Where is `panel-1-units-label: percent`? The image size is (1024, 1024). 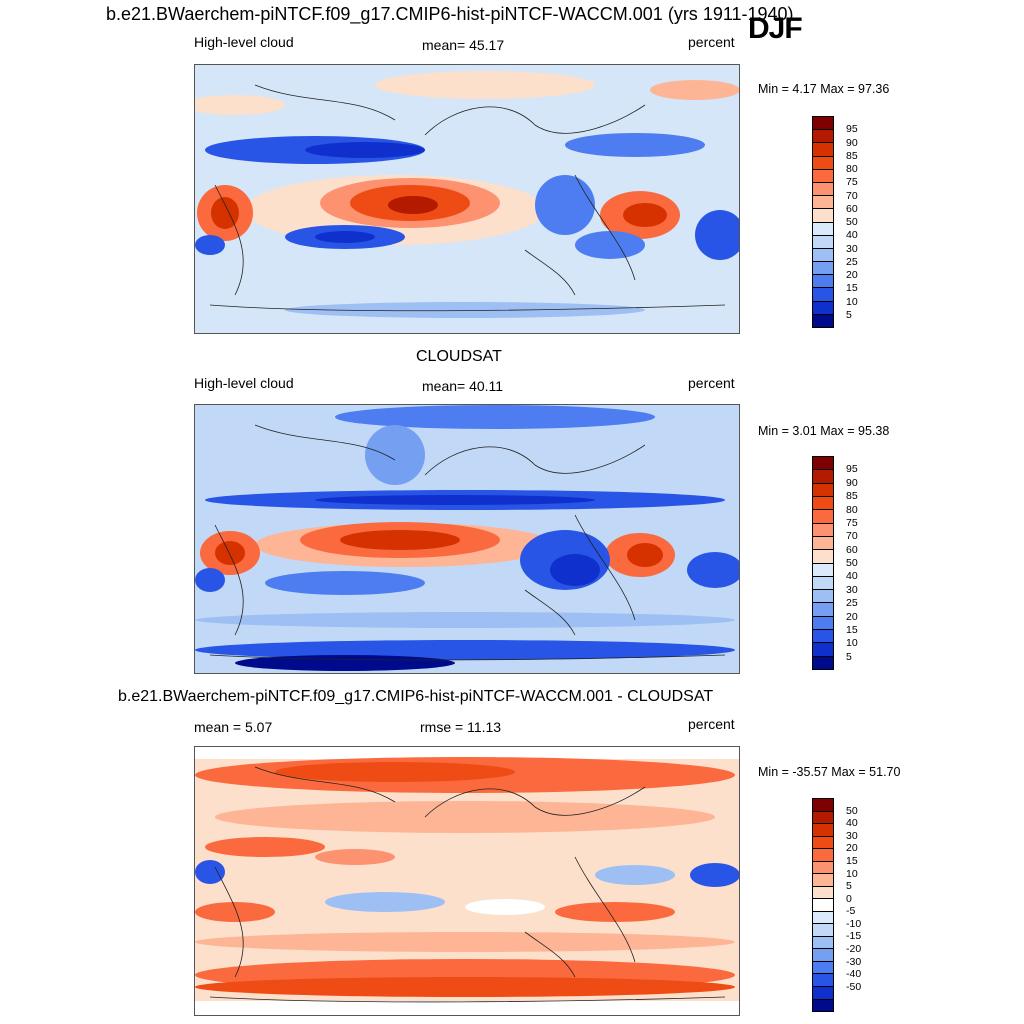
panel-1-units-label: percent is located at coordinates (711, 42).